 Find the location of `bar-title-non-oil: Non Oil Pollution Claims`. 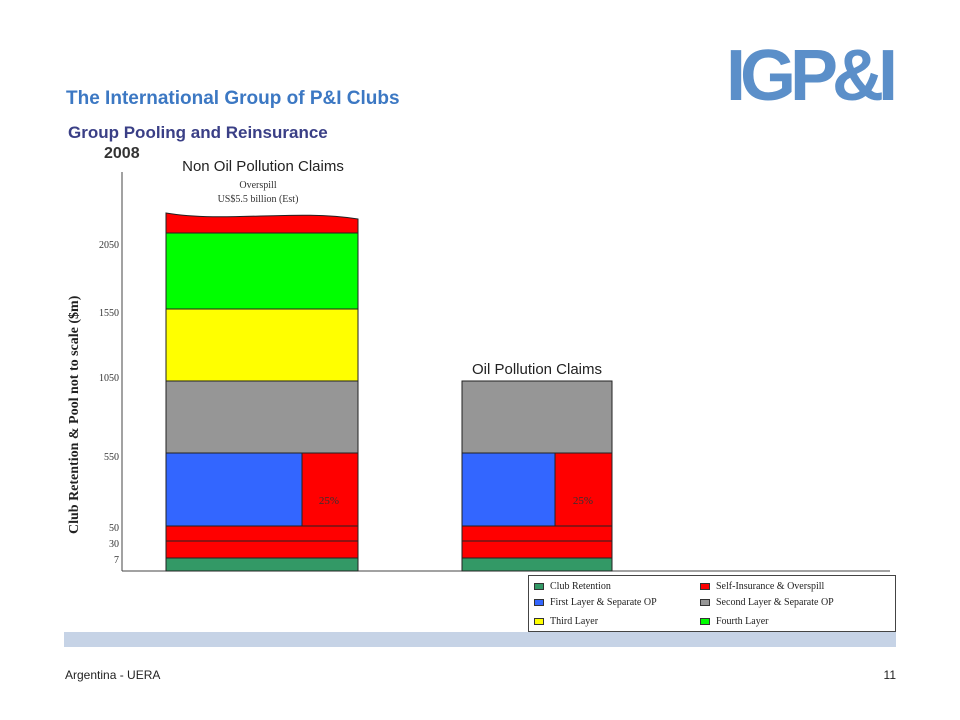

bar-title-non-oil: Non Oil Pollution Claims is located at coordinates (263, 166).